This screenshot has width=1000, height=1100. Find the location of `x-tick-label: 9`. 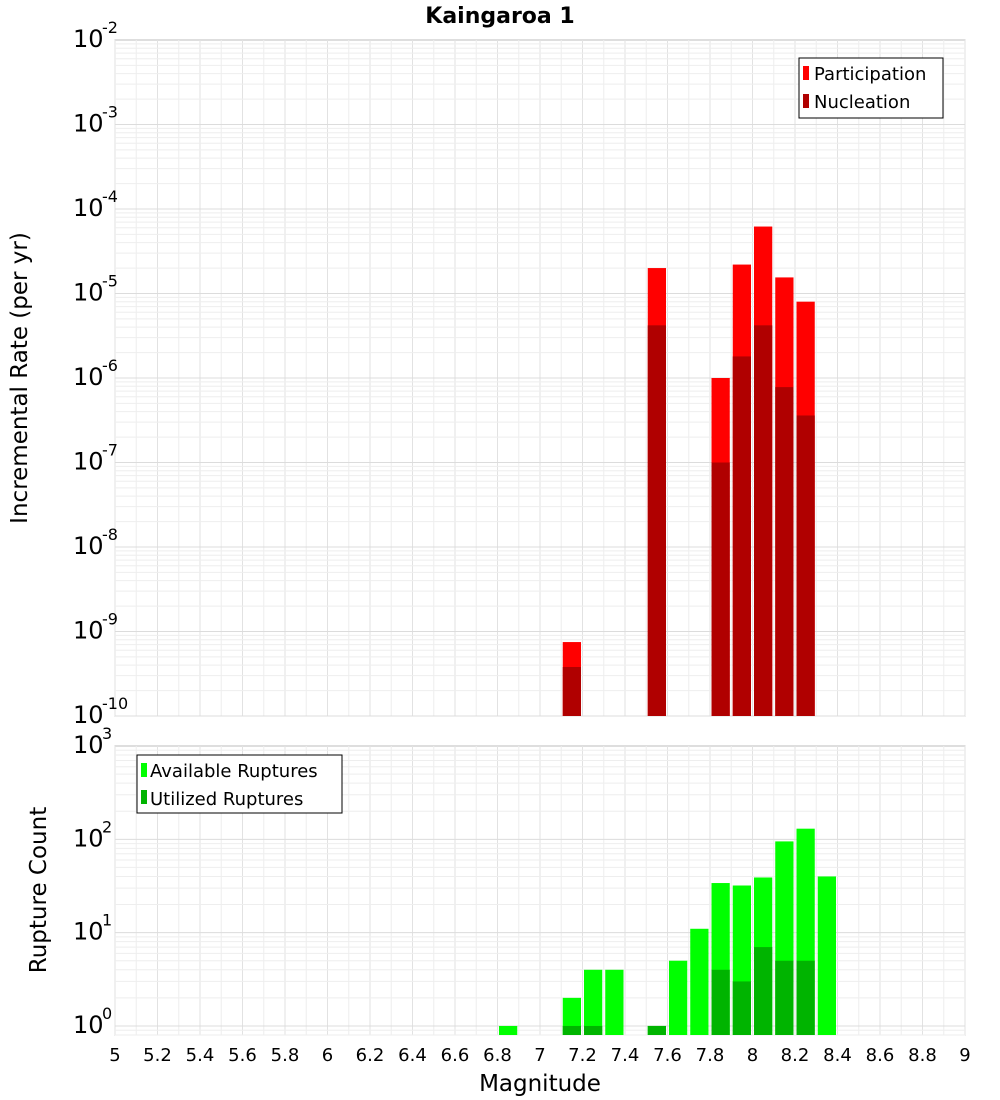

x-tick-label: 9 is located at coordinates (964, 1055).